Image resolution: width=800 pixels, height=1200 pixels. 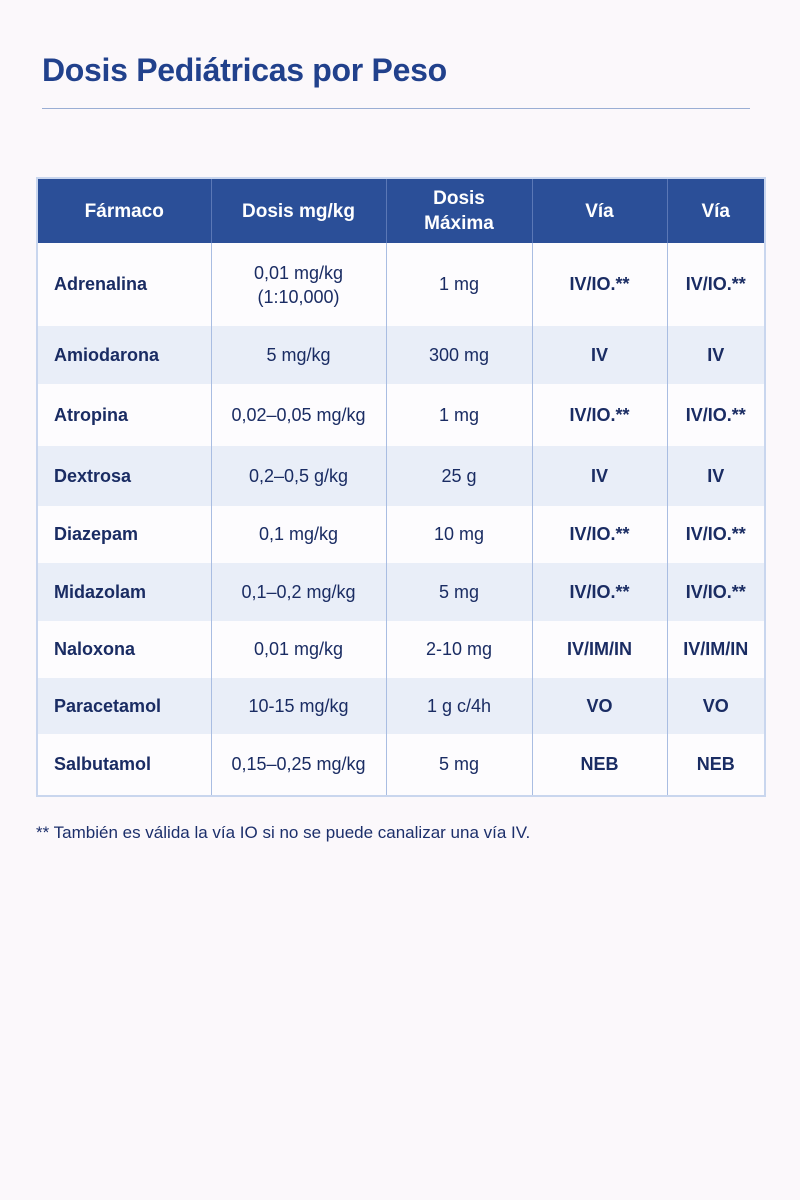 I want to click on dose-per-kg: 0,01 mg/kg (1:10,000), so click(x=298, y=284).